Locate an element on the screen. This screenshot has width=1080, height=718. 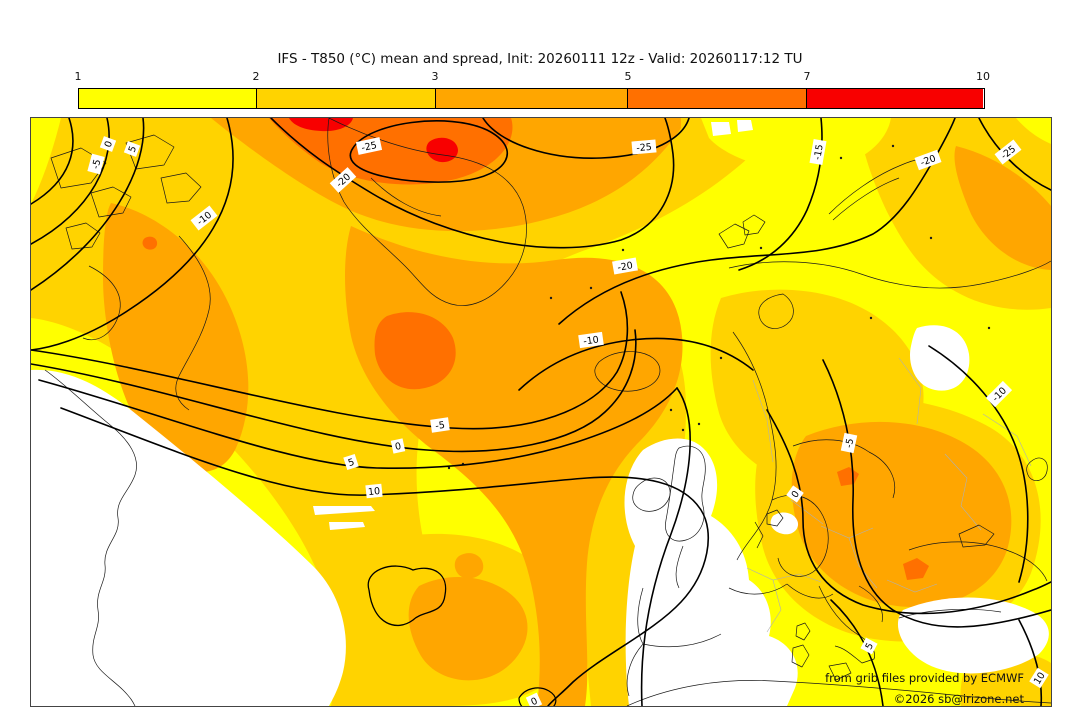
attribution-line-1: from grib files provided by ECMWF is located at coordinates (924, 678).